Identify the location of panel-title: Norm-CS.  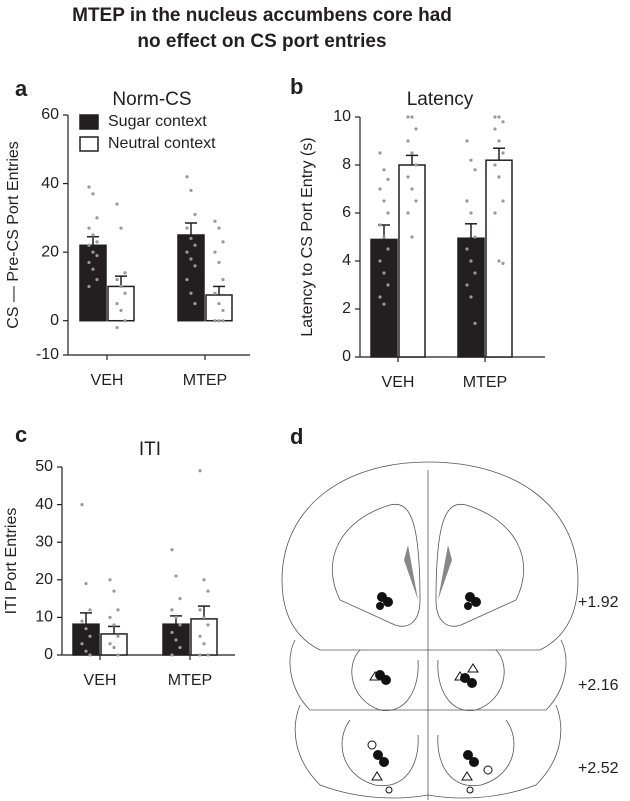
(151, 99).